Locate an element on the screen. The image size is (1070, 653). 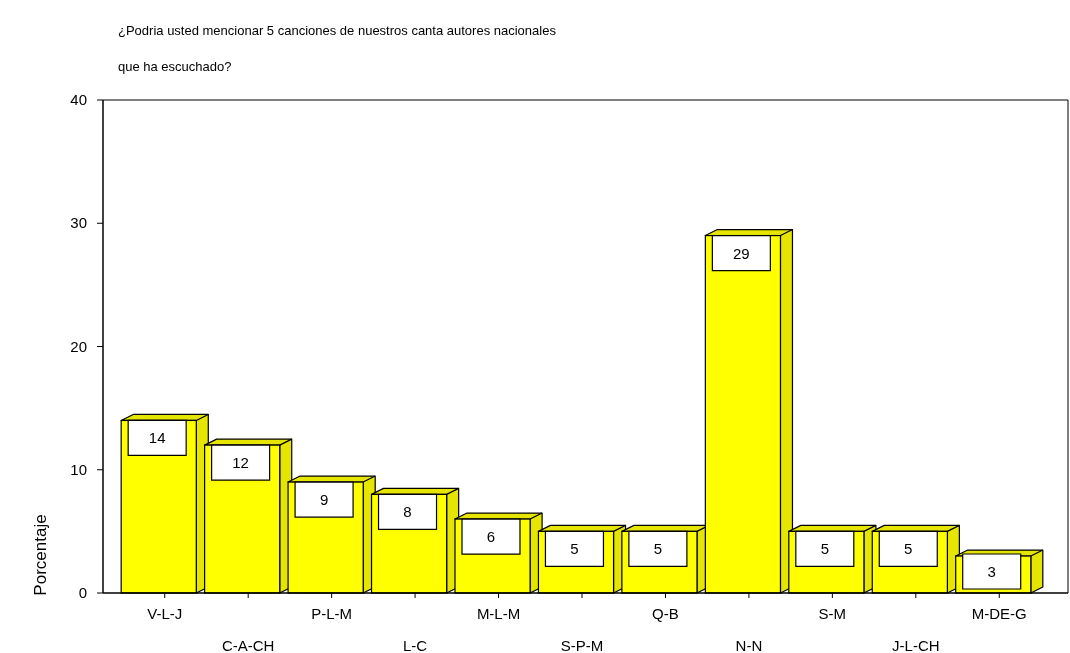
data-label: 9 is located at coordinates (324, 500).